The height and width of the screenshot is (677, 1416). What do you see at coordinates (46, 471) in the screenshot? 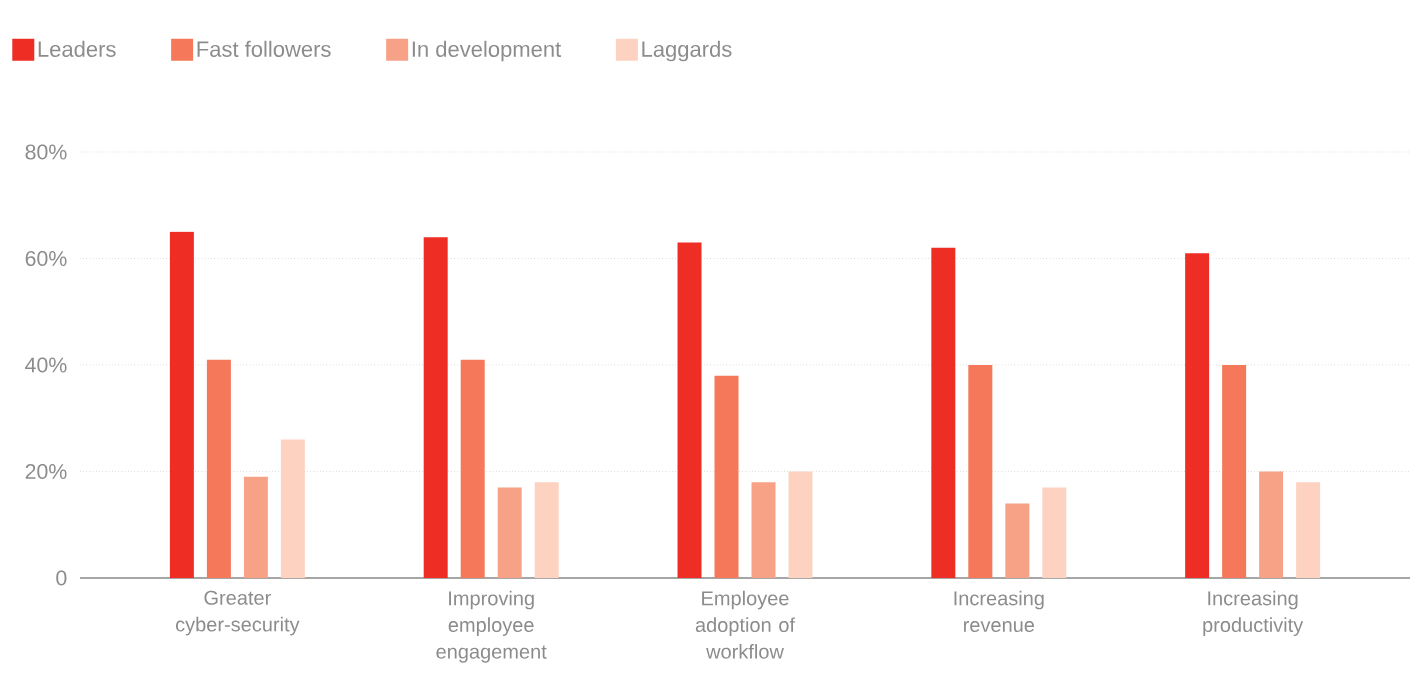
I see `y-tick-label: 20%` at bounding box center [46, 471].